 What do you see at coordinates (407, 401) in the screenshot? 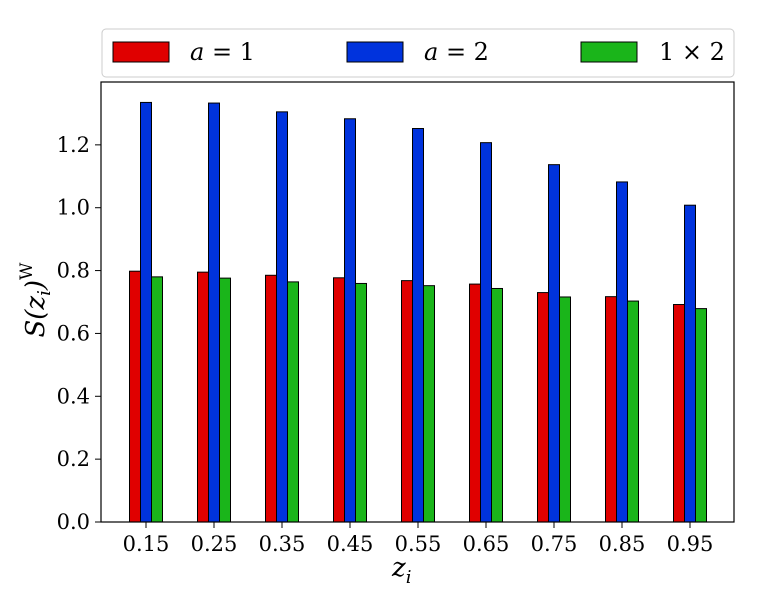
I see `bar-a1-0.55` at bounding box center [407, 401].